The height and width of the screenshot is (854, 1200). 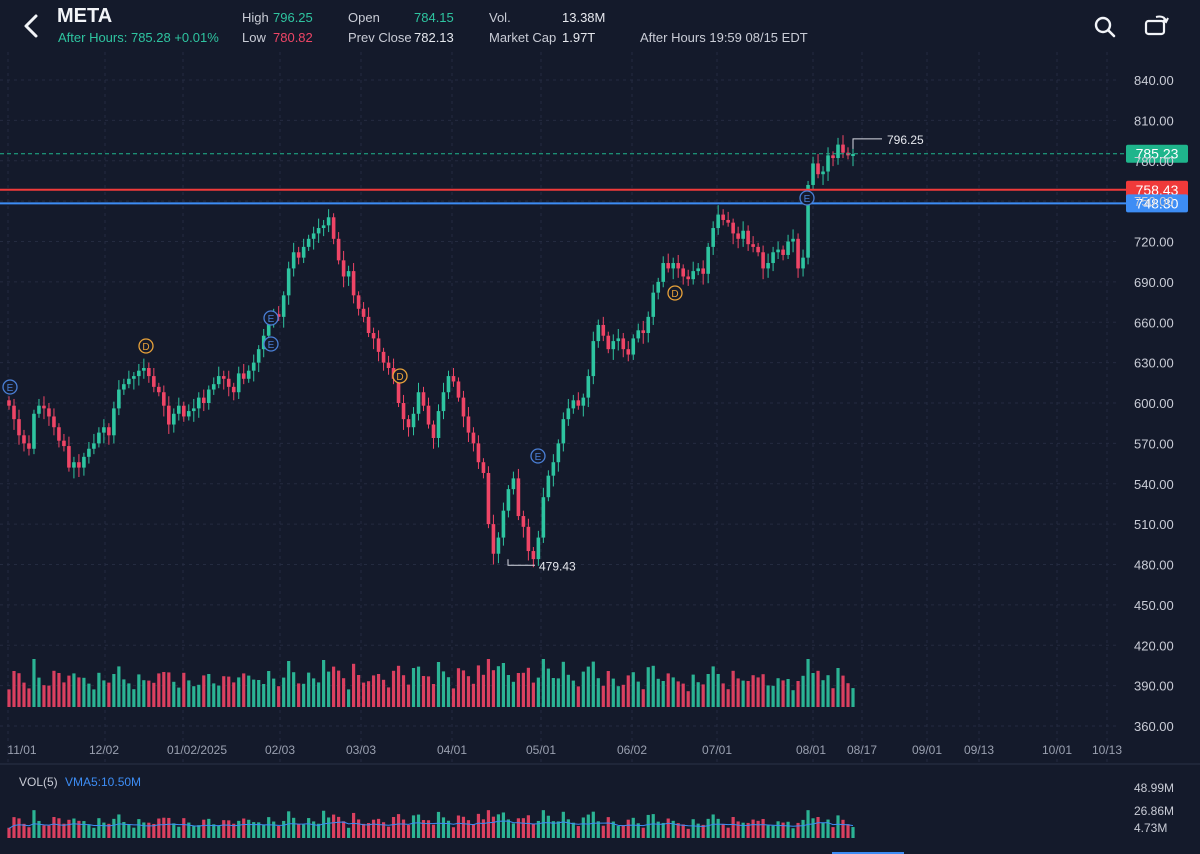 I want to click on volume-tick-label: 4.73M, so click(x=1150, y=828).